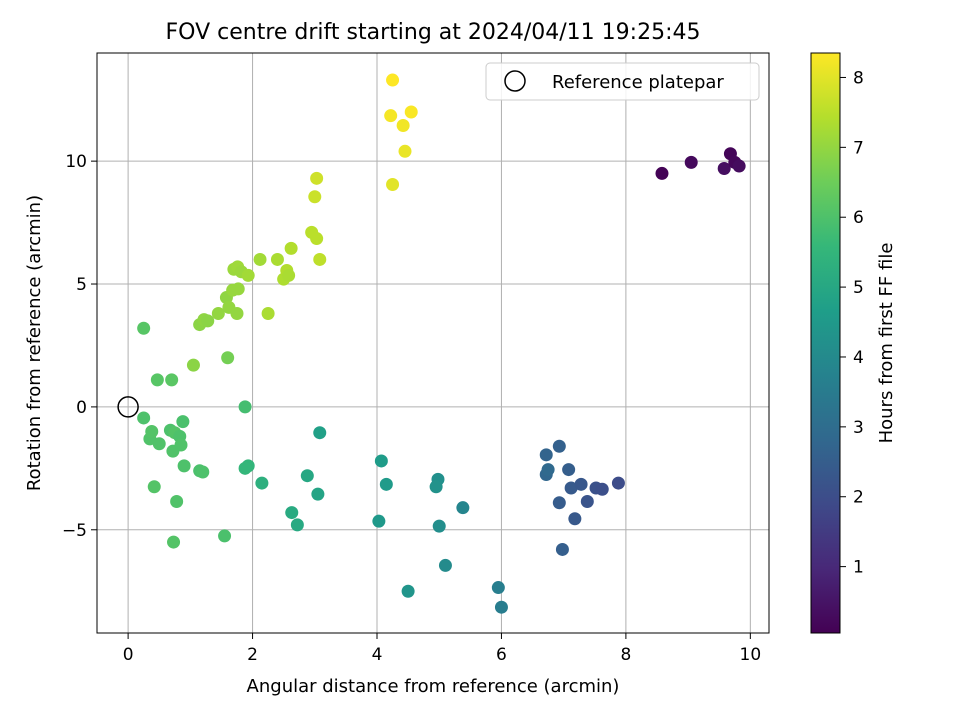 This screenshot has height=720, width=960. I want to click on colorbar-tick-label: 7, so click(858, 148).